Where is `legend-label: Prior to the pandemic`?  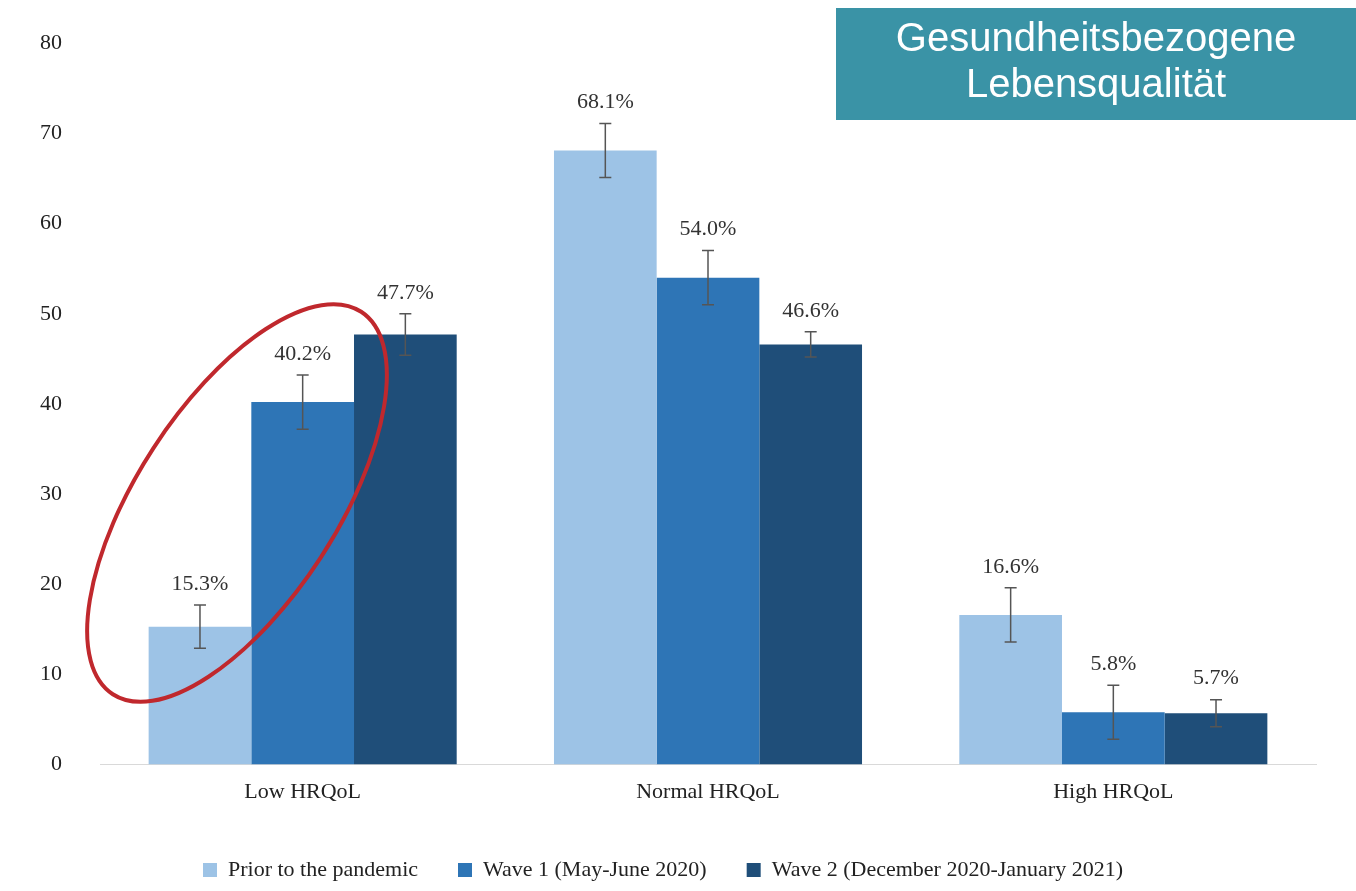 legend-label: Prior to the pandemic is located at coordinates (323, 868).